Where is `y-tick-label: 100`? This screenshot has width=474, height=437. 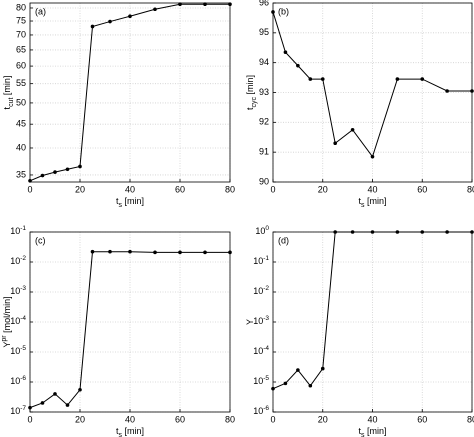
y-tick-label: 100 is located at coordinates (262, 230).